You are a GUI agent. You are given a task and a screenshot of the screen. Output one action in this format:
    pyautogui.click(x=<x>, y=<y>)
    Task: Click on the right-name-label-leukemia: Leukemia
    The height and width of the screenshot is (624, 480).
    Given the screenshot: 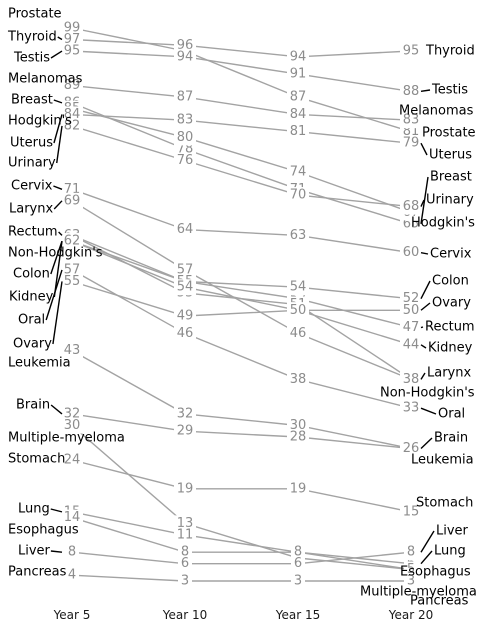 What is the action you would take?
    pyautogui.click(x=442, y=460)
    